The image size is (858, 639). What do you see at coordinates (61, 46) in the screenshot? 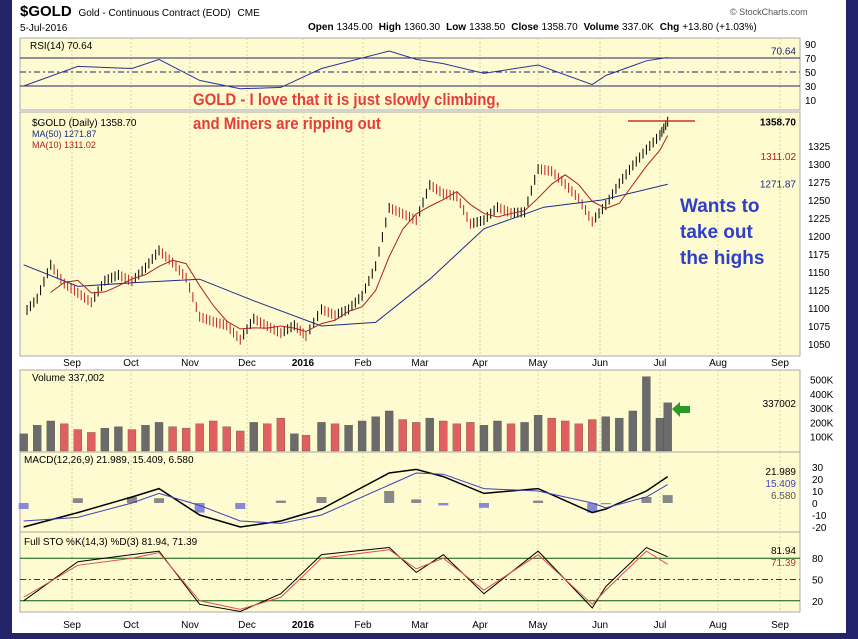
I see `rsi-legend: RSI(14) 70.64` at bounding box center [61, 46].